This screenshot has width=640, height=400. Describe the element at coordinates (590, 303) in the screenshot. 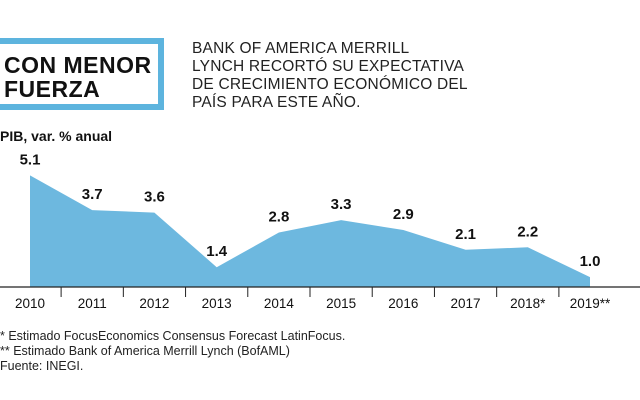

I see `x-tick-label: 2019**` at that location.